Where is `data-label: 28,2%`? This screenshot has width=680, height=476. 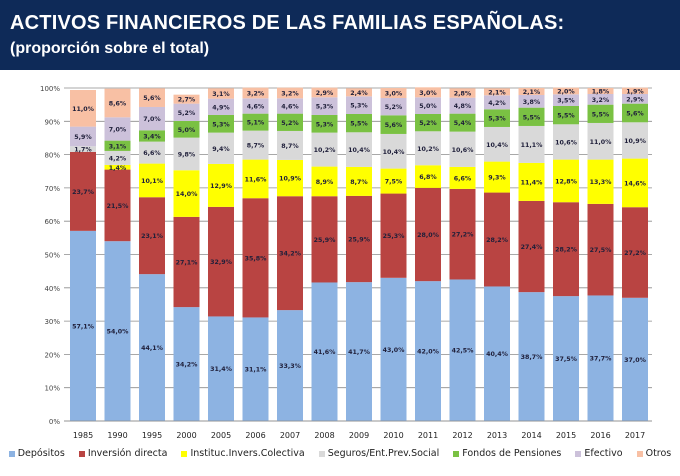 data-label: 28,2% is located at coordinates (497, 240).